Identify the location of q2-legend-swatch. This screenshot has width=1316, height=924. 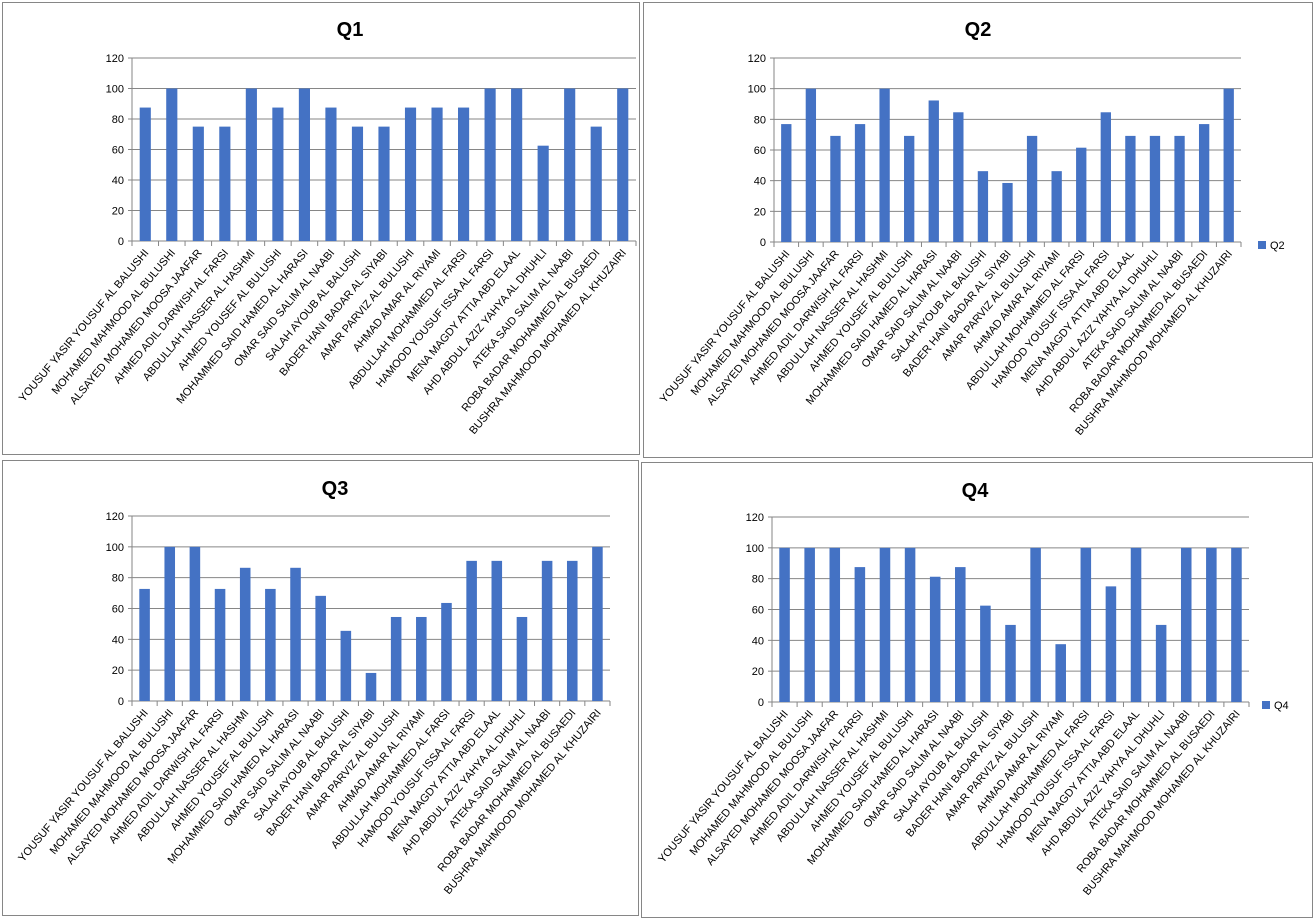
(1262, 245).